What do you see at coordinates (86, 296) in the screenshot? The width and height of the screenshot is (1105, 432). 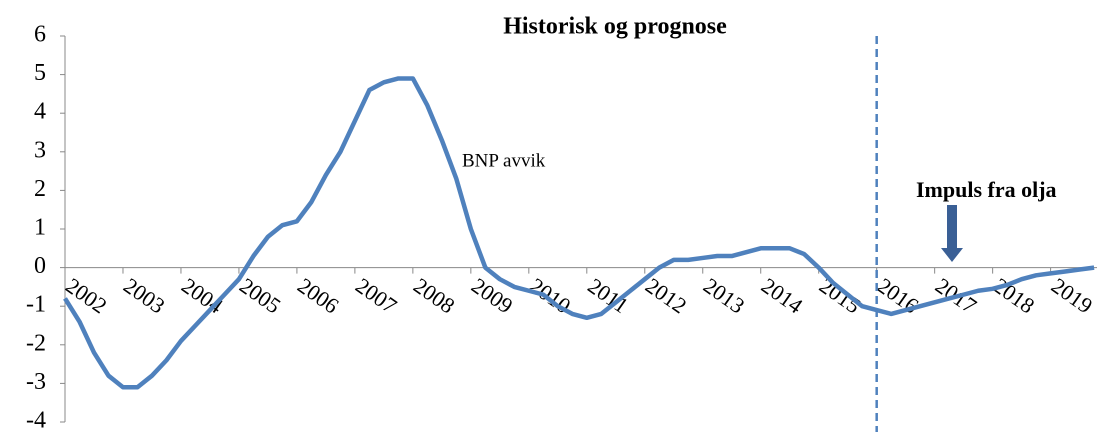 I see `x-tick-label: 2002` at bounding box center [86, 296].